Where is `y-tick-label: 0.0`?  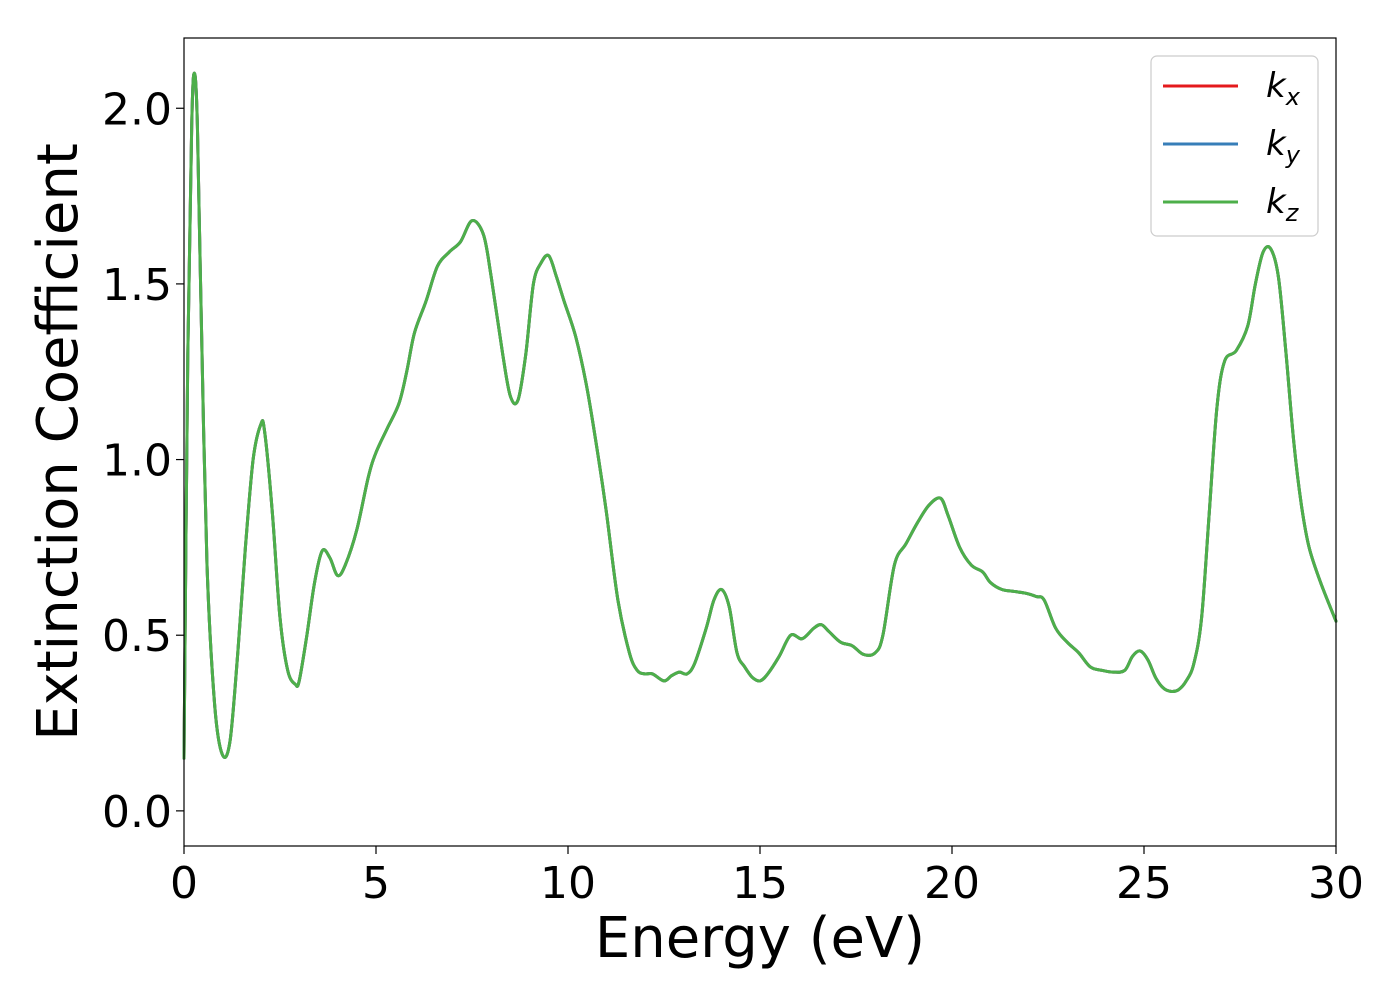
y-tick-label: 0.0 is located at coordinates (137, 812).